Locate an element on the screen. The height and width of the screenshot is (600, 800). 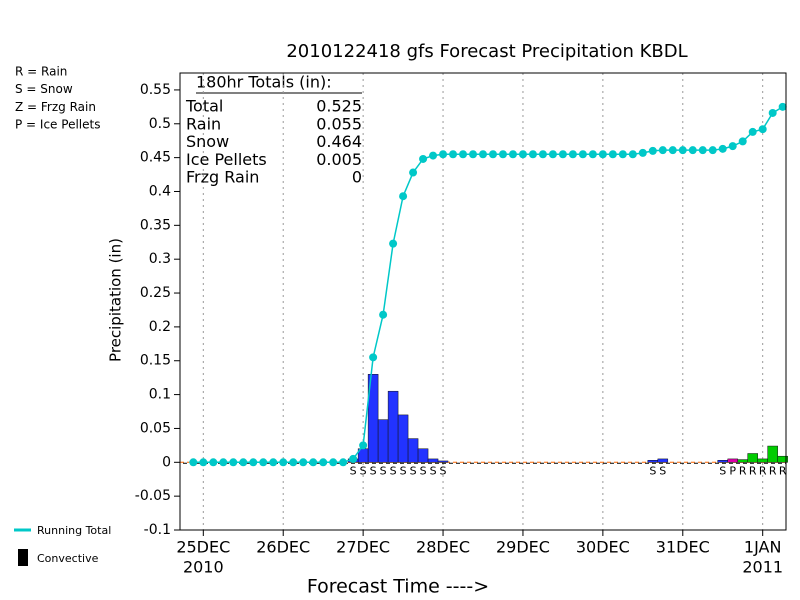
precip-legend-item: Z = Frzg Rain is located at coordinates (55, 107).